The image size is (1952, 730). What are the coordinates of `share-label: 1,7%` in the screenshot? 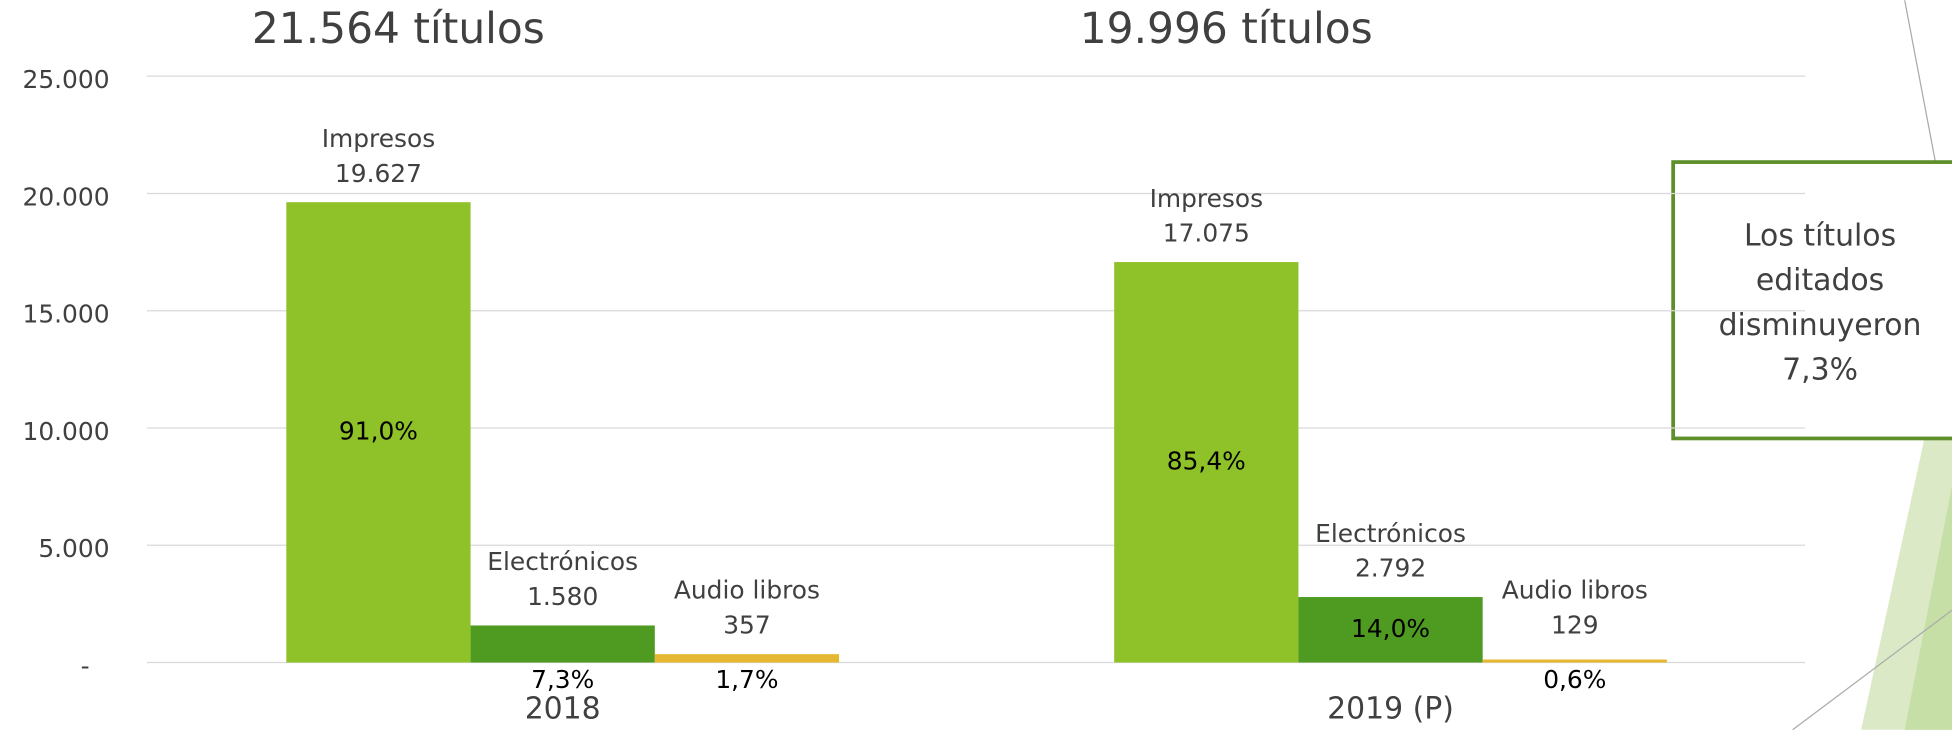 It's located at (746, 679).